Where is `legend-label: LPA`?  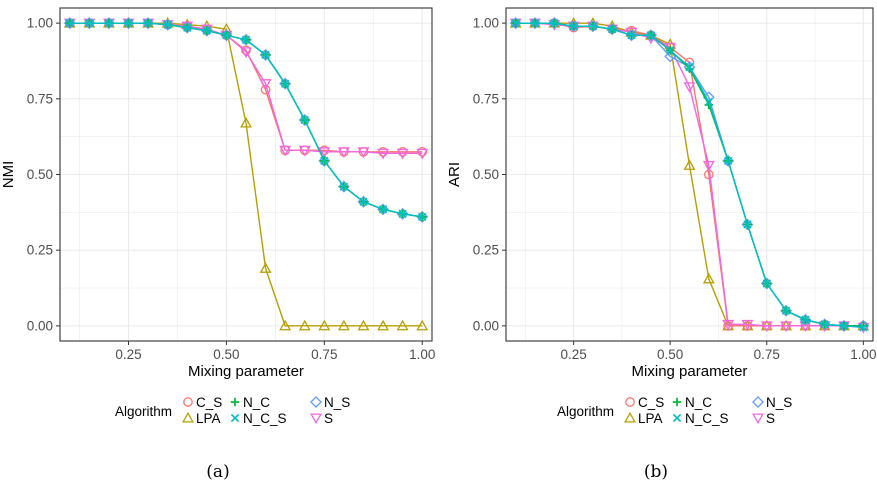
legend-label: LPA is located at coordinates (208, 418).